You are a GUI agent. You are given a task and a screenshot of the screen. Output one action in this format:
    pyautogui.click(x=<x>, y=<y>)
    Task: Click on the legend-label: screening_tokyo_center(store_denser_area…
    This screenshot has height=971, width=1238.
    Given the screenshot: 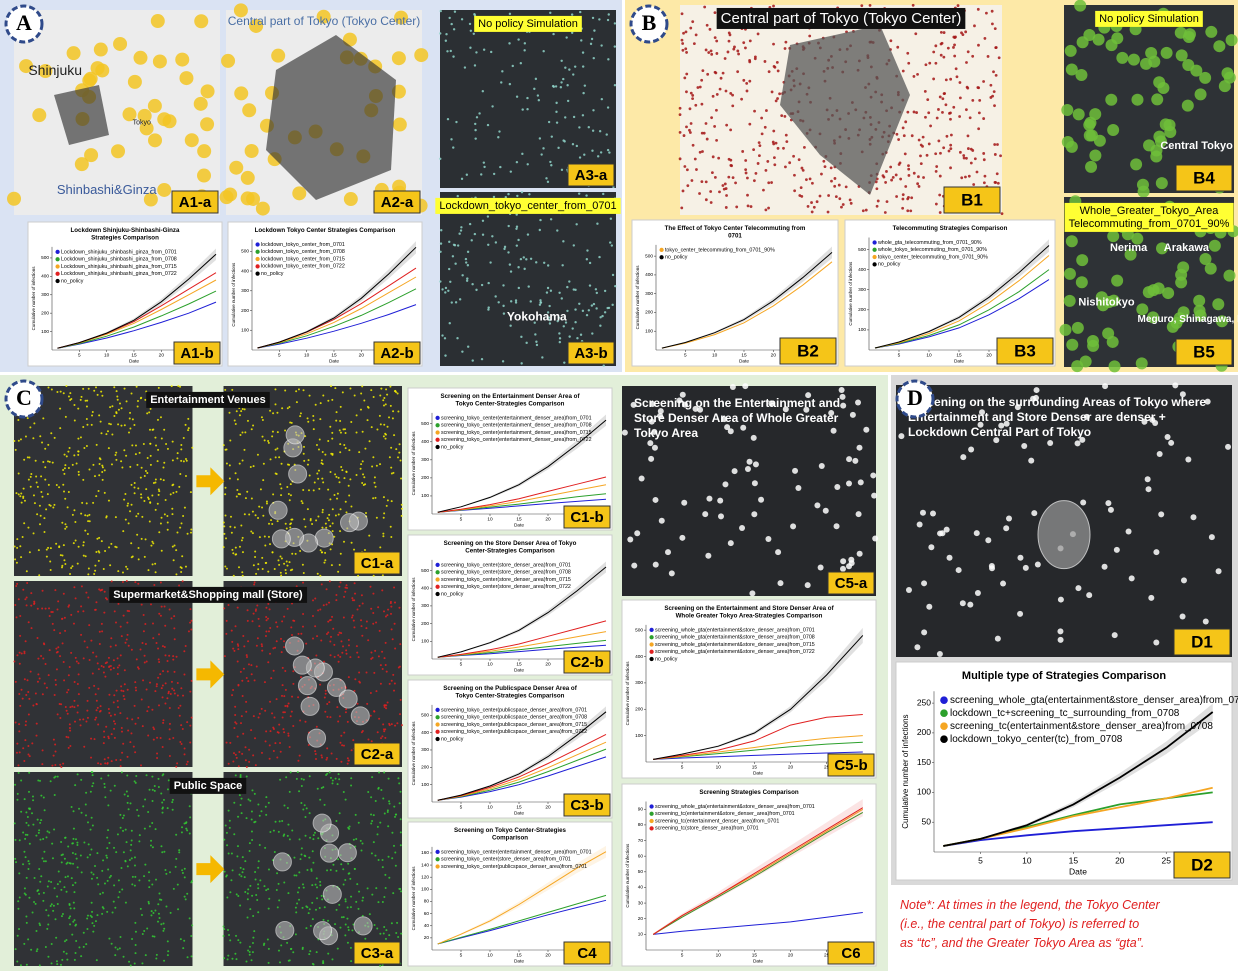 What is the action you would take?
    pyautogui.click(x=506, y=565)
    